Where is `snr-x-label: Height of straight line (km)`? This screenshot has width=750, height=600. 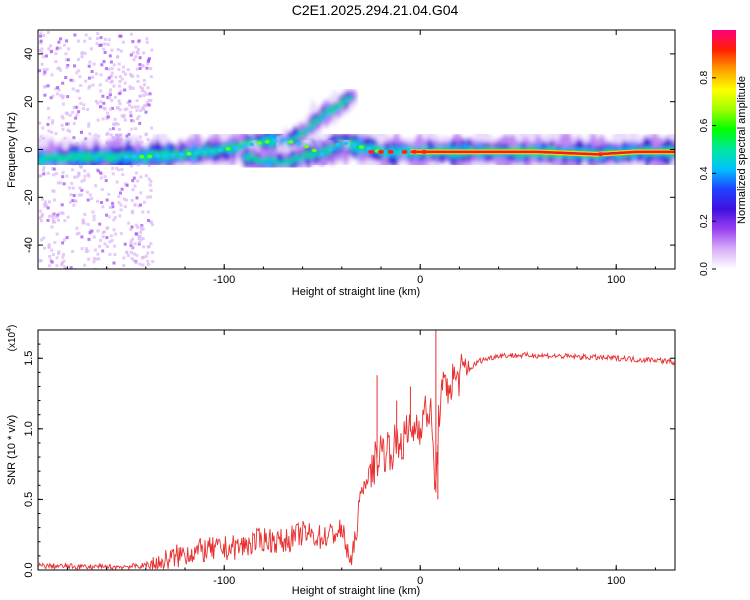 snr-x-label: Height of straight line (km) is located at coordinates (356, 591).